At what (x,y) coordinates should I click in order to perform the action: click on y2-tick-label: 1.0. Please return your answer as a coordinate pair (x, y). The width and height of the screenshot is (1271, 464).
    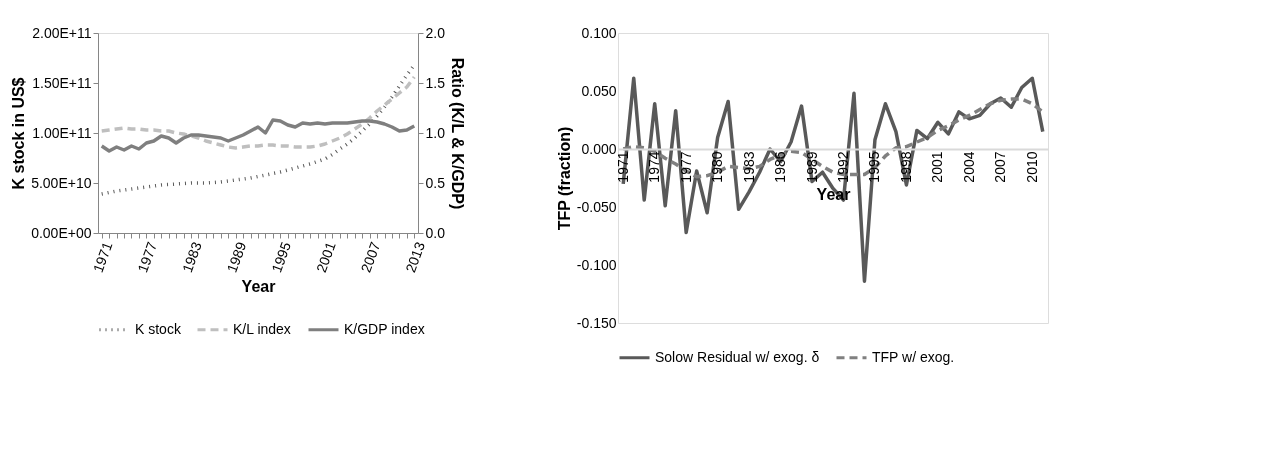
    Looking at the image, I should click on (435, 132).